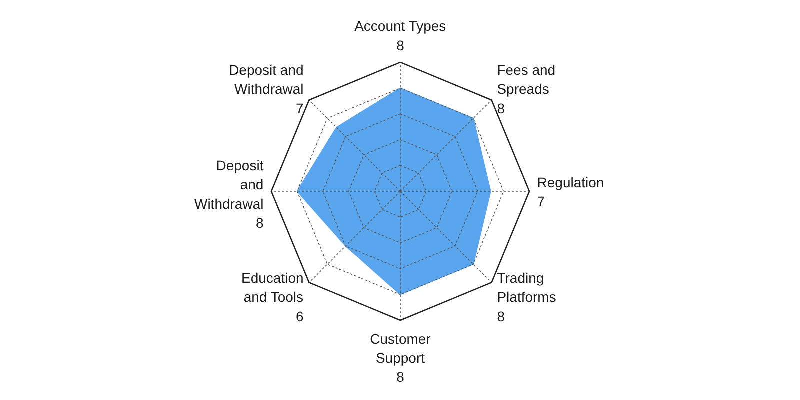 Image resolution: width=800 pixels, height=400 pixels. I want to click on spoke-label: Education and Tools 6, so click(273, 297).